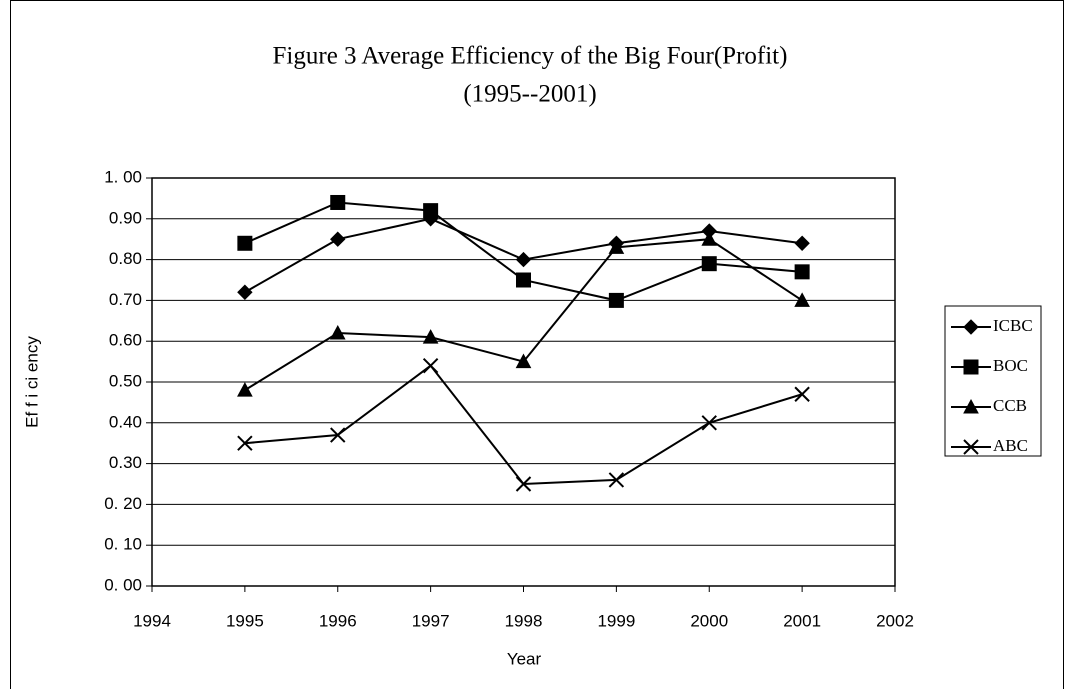  I want to click on legend-label: BOC, so click(1010, 365).